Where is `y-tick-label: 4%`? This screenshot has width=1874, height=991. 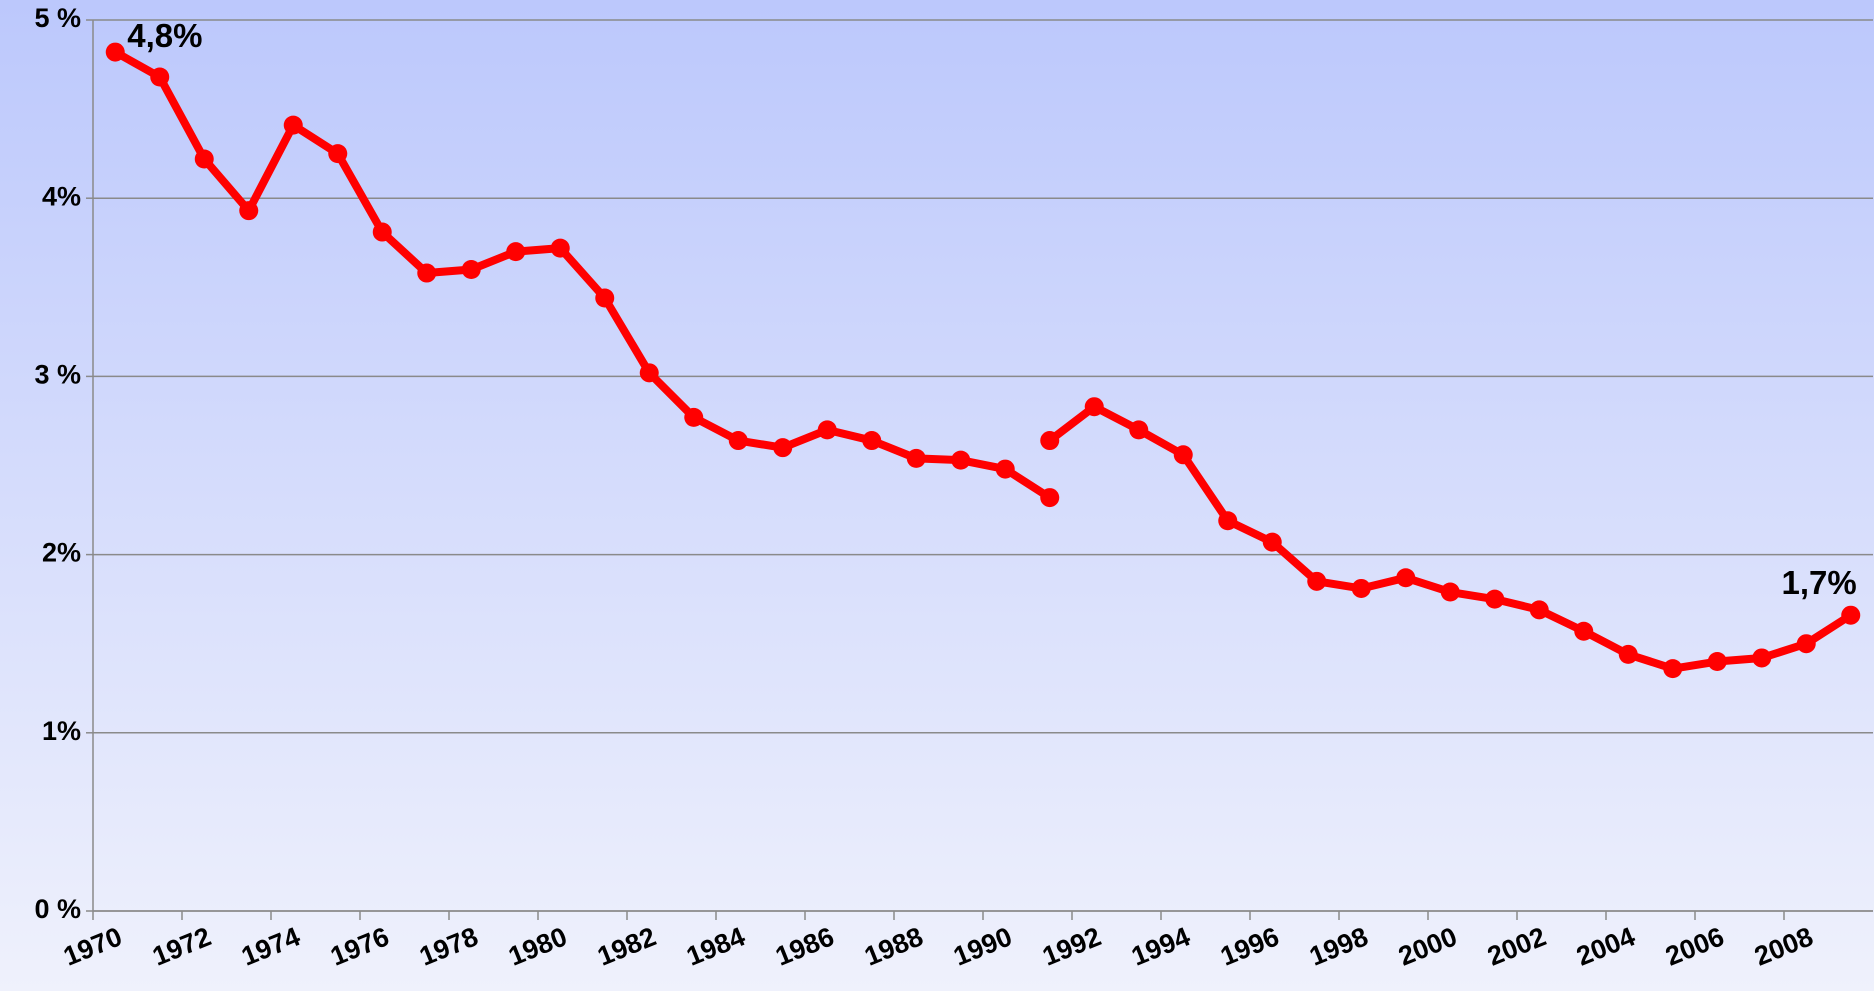
y-tick-label: 4% is located at coordinates (61, 196).